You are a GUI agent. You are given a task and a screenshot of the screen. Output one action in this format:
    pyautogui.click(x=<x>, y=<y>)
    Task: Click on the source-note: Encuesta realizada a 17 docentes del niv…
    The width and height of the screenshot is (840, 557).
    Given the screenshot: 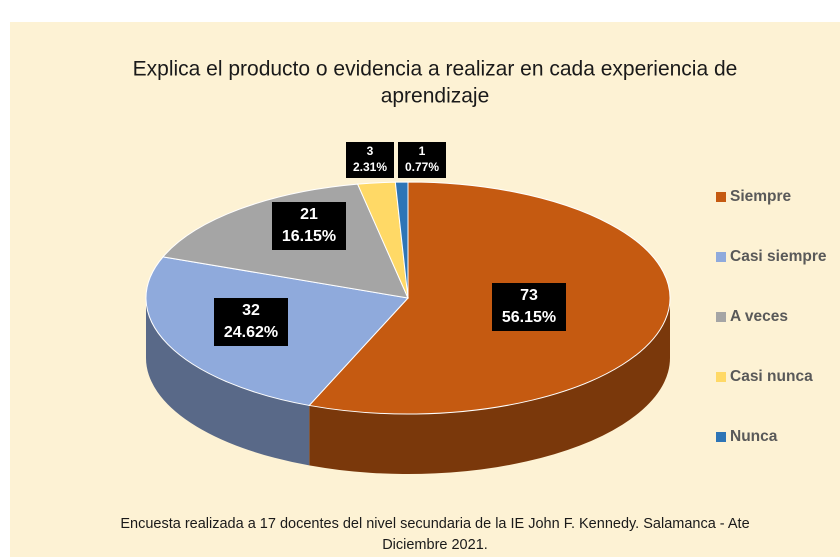 What is the action you would take?
    pyautogui.click(x=434, y=524)
    